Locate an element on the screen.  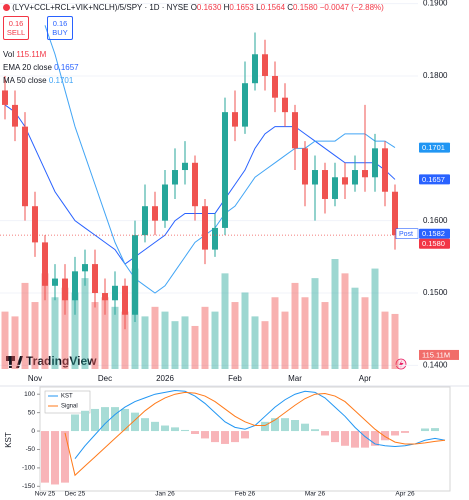
ohlc-label: H is located at coordinates (226, 7).